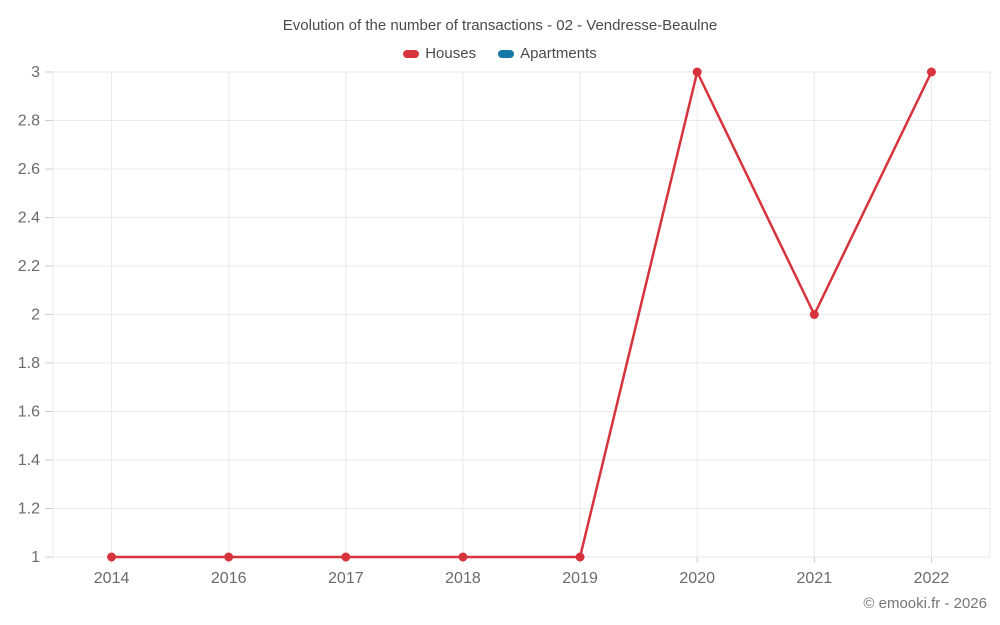 Image resolution: width=1000 pixels, height=625 pixels. Describe the element at coordinates (925, 603) in the screenshot. I see `watermark: © emooki.fr - 2026` at that location.